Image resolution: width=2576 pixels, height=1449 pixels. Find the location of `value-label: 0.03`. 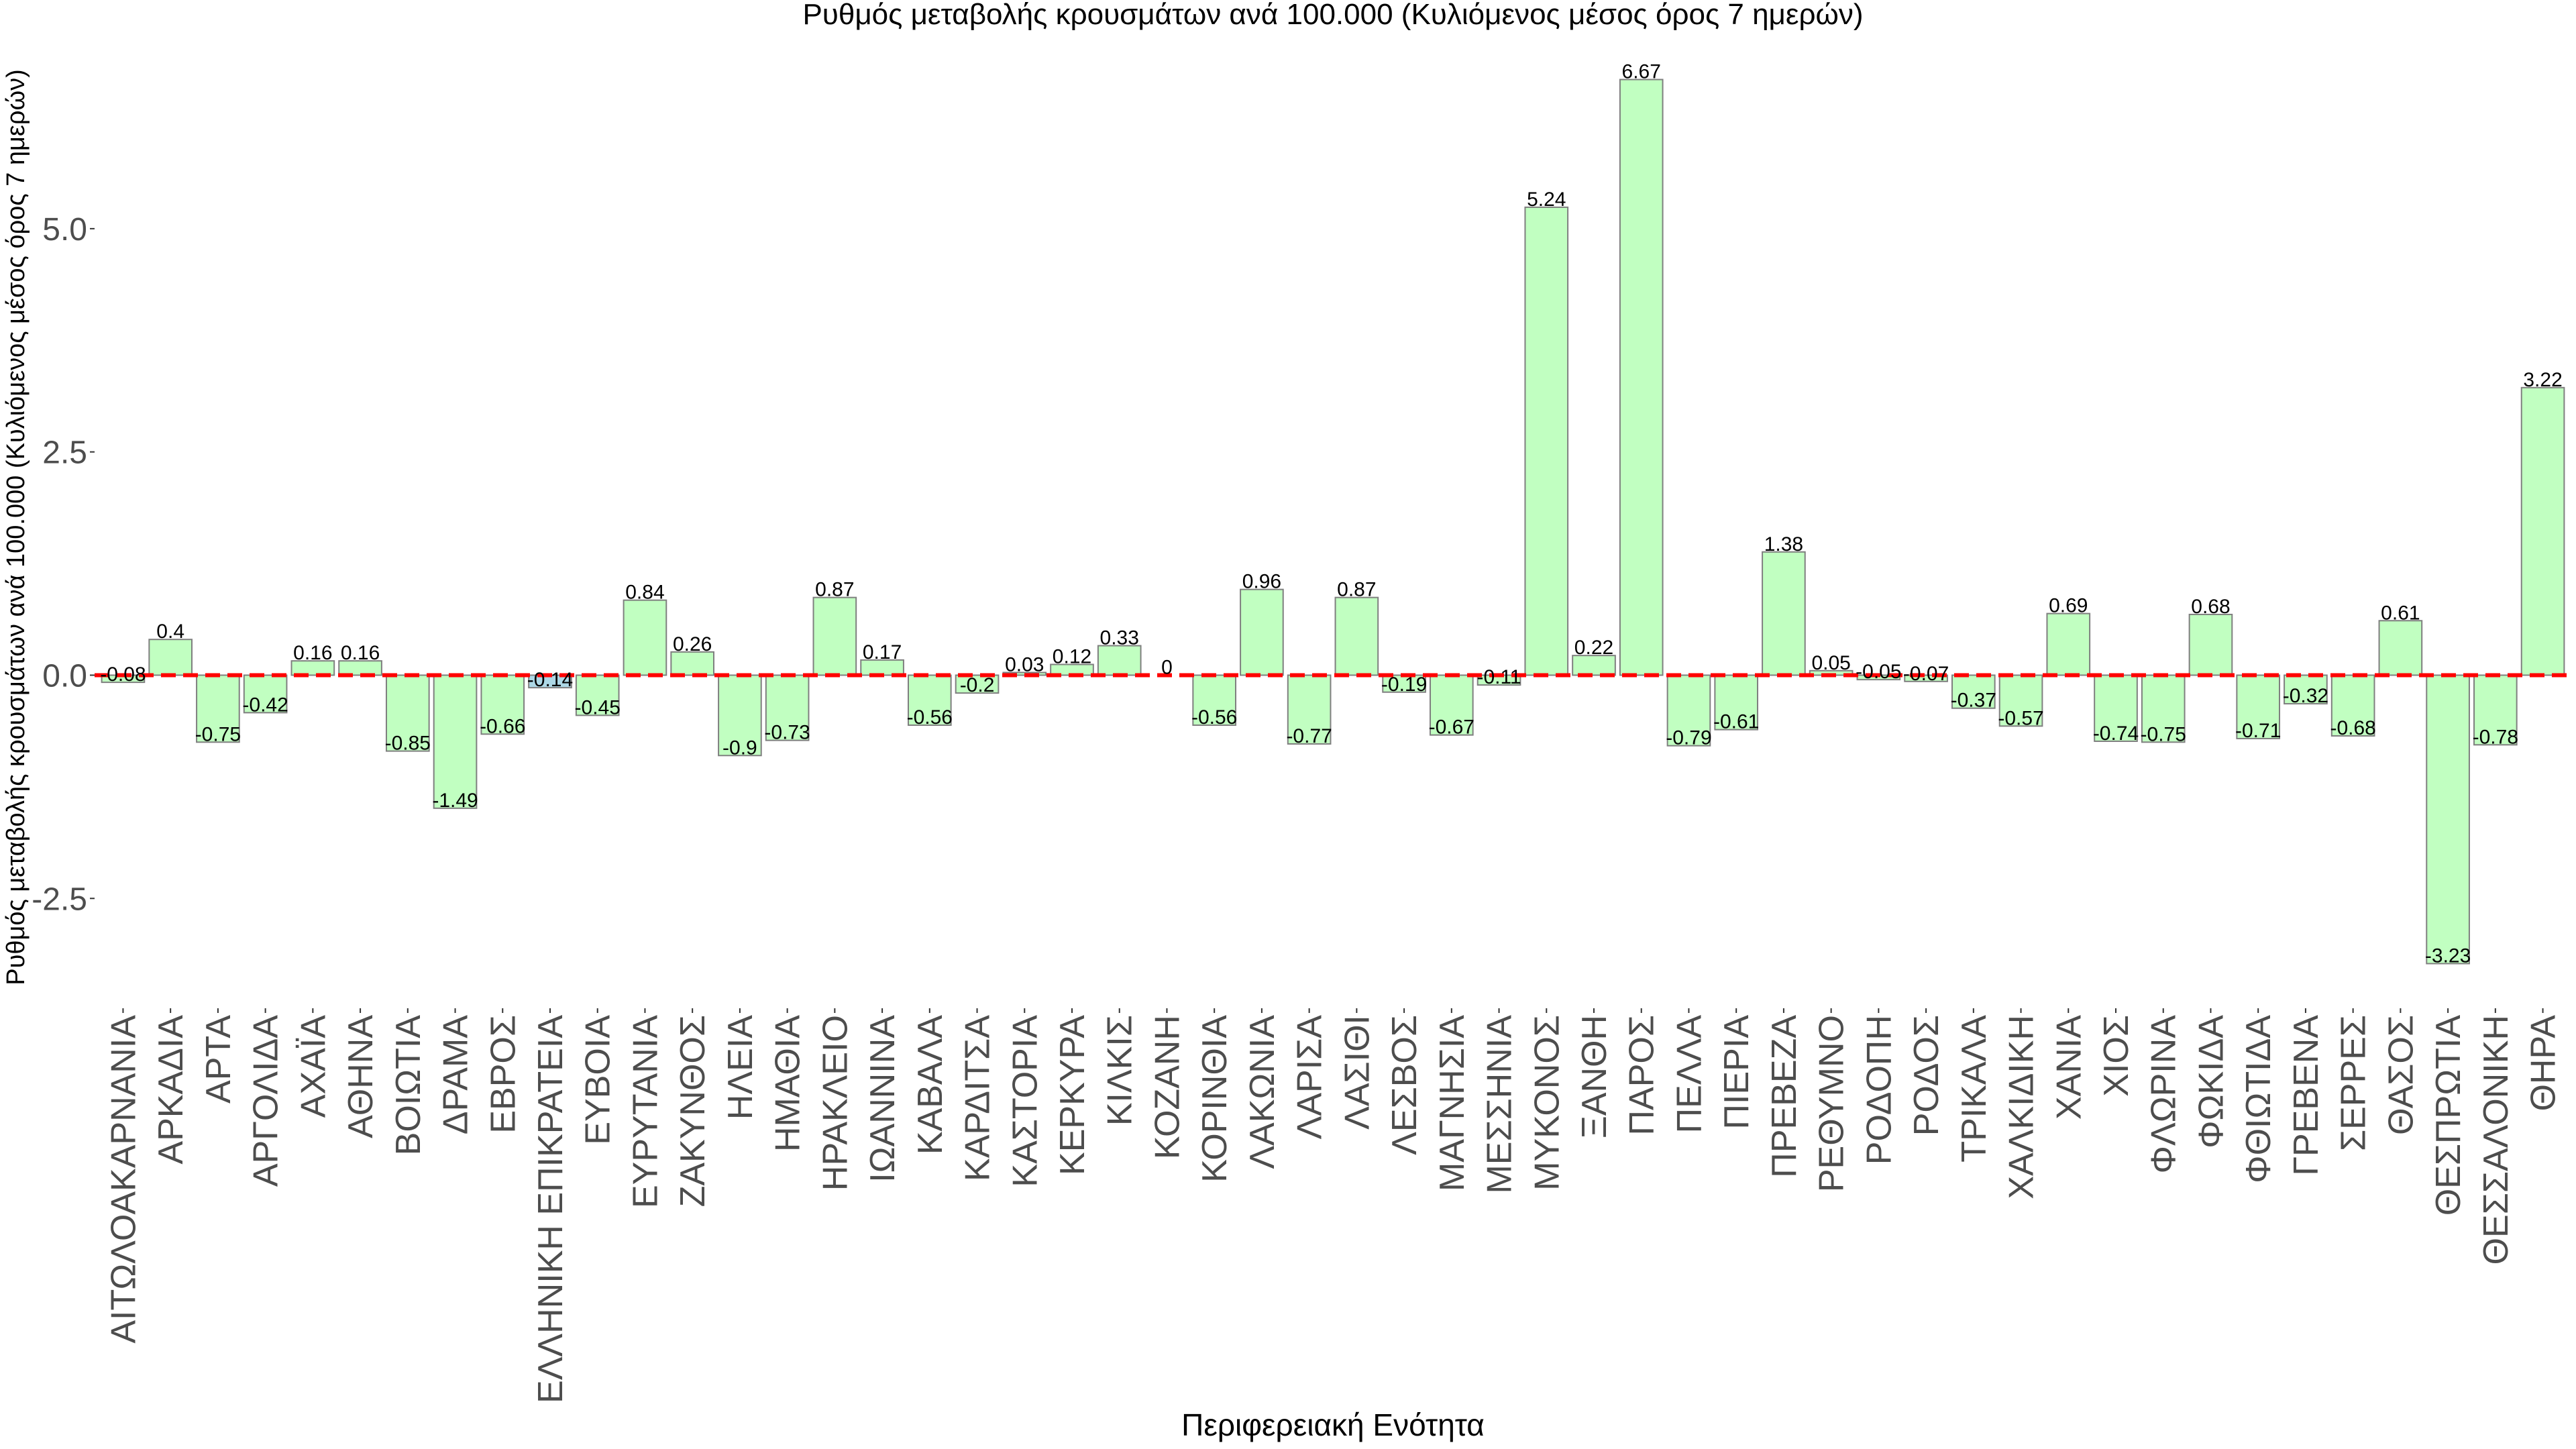

value-label: 0.03 is located at coordinates (1024, 664).